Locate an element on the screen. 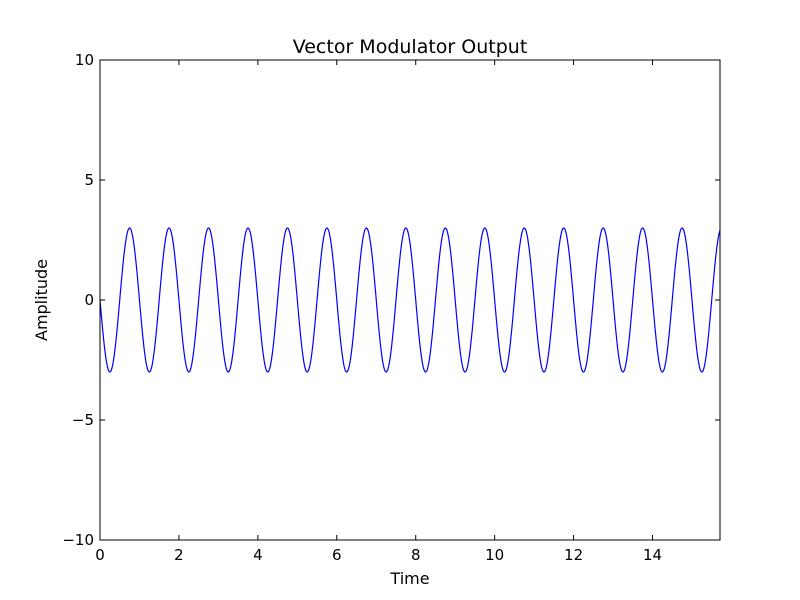 The image size is (800, 600). y-tick-label: 0 is located at coordinates (89, 300).